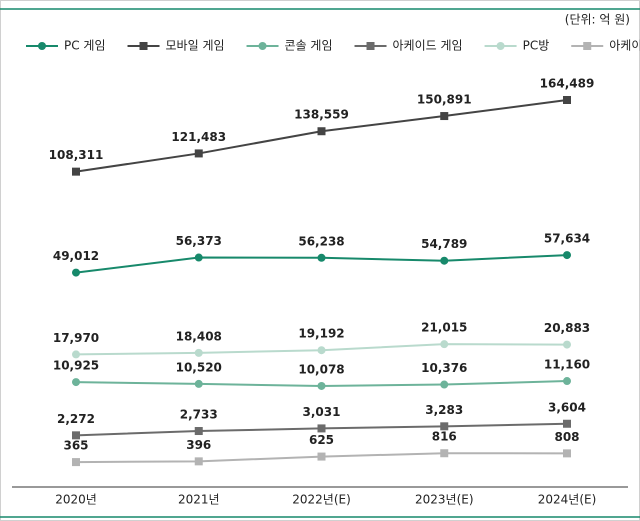  Describe the element at coordinates (567, 84) in the screenshot. I see `value-label: 164,489` at that location.